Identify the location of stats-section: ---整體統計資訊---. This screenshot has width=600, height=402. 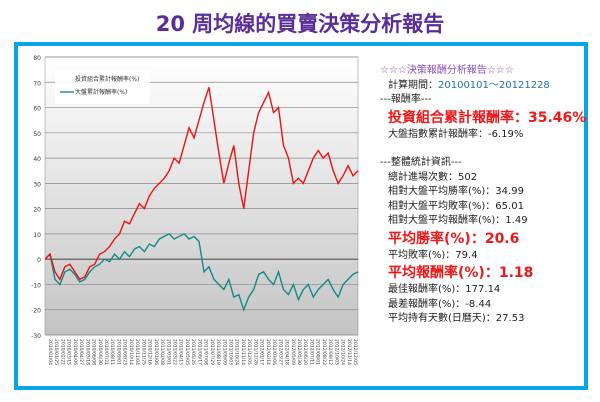
(421, 162).